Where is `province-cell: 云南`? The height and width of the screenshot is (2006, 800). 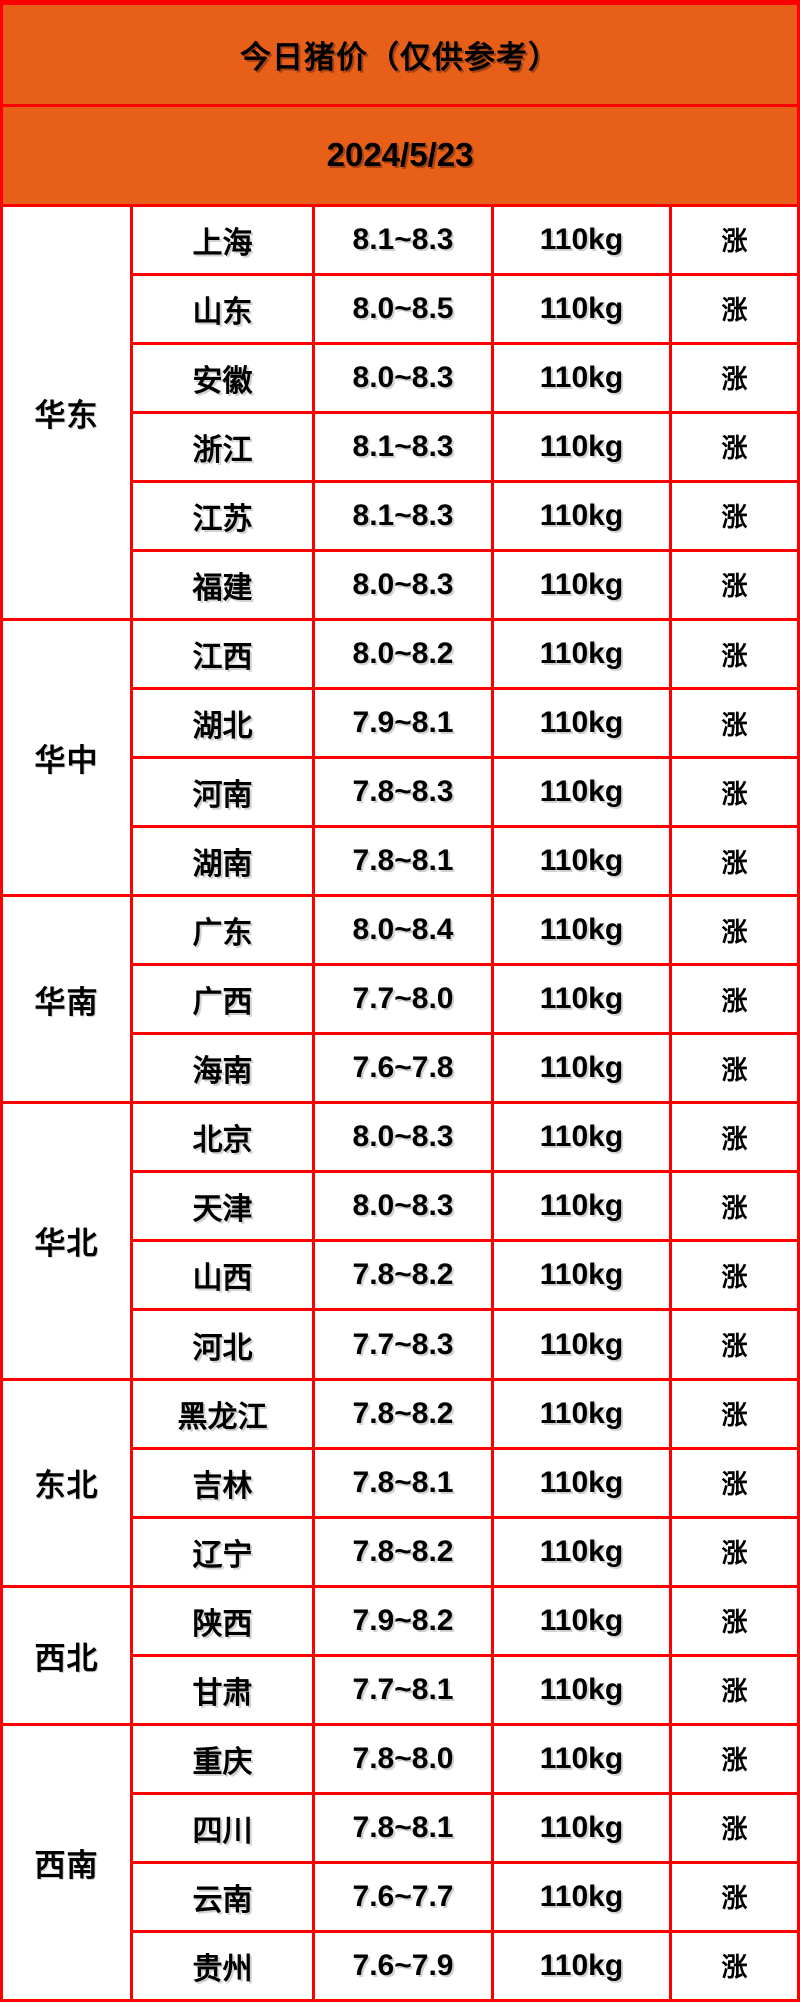 province-cell: 云南 is located at coordinates (222, 1896).